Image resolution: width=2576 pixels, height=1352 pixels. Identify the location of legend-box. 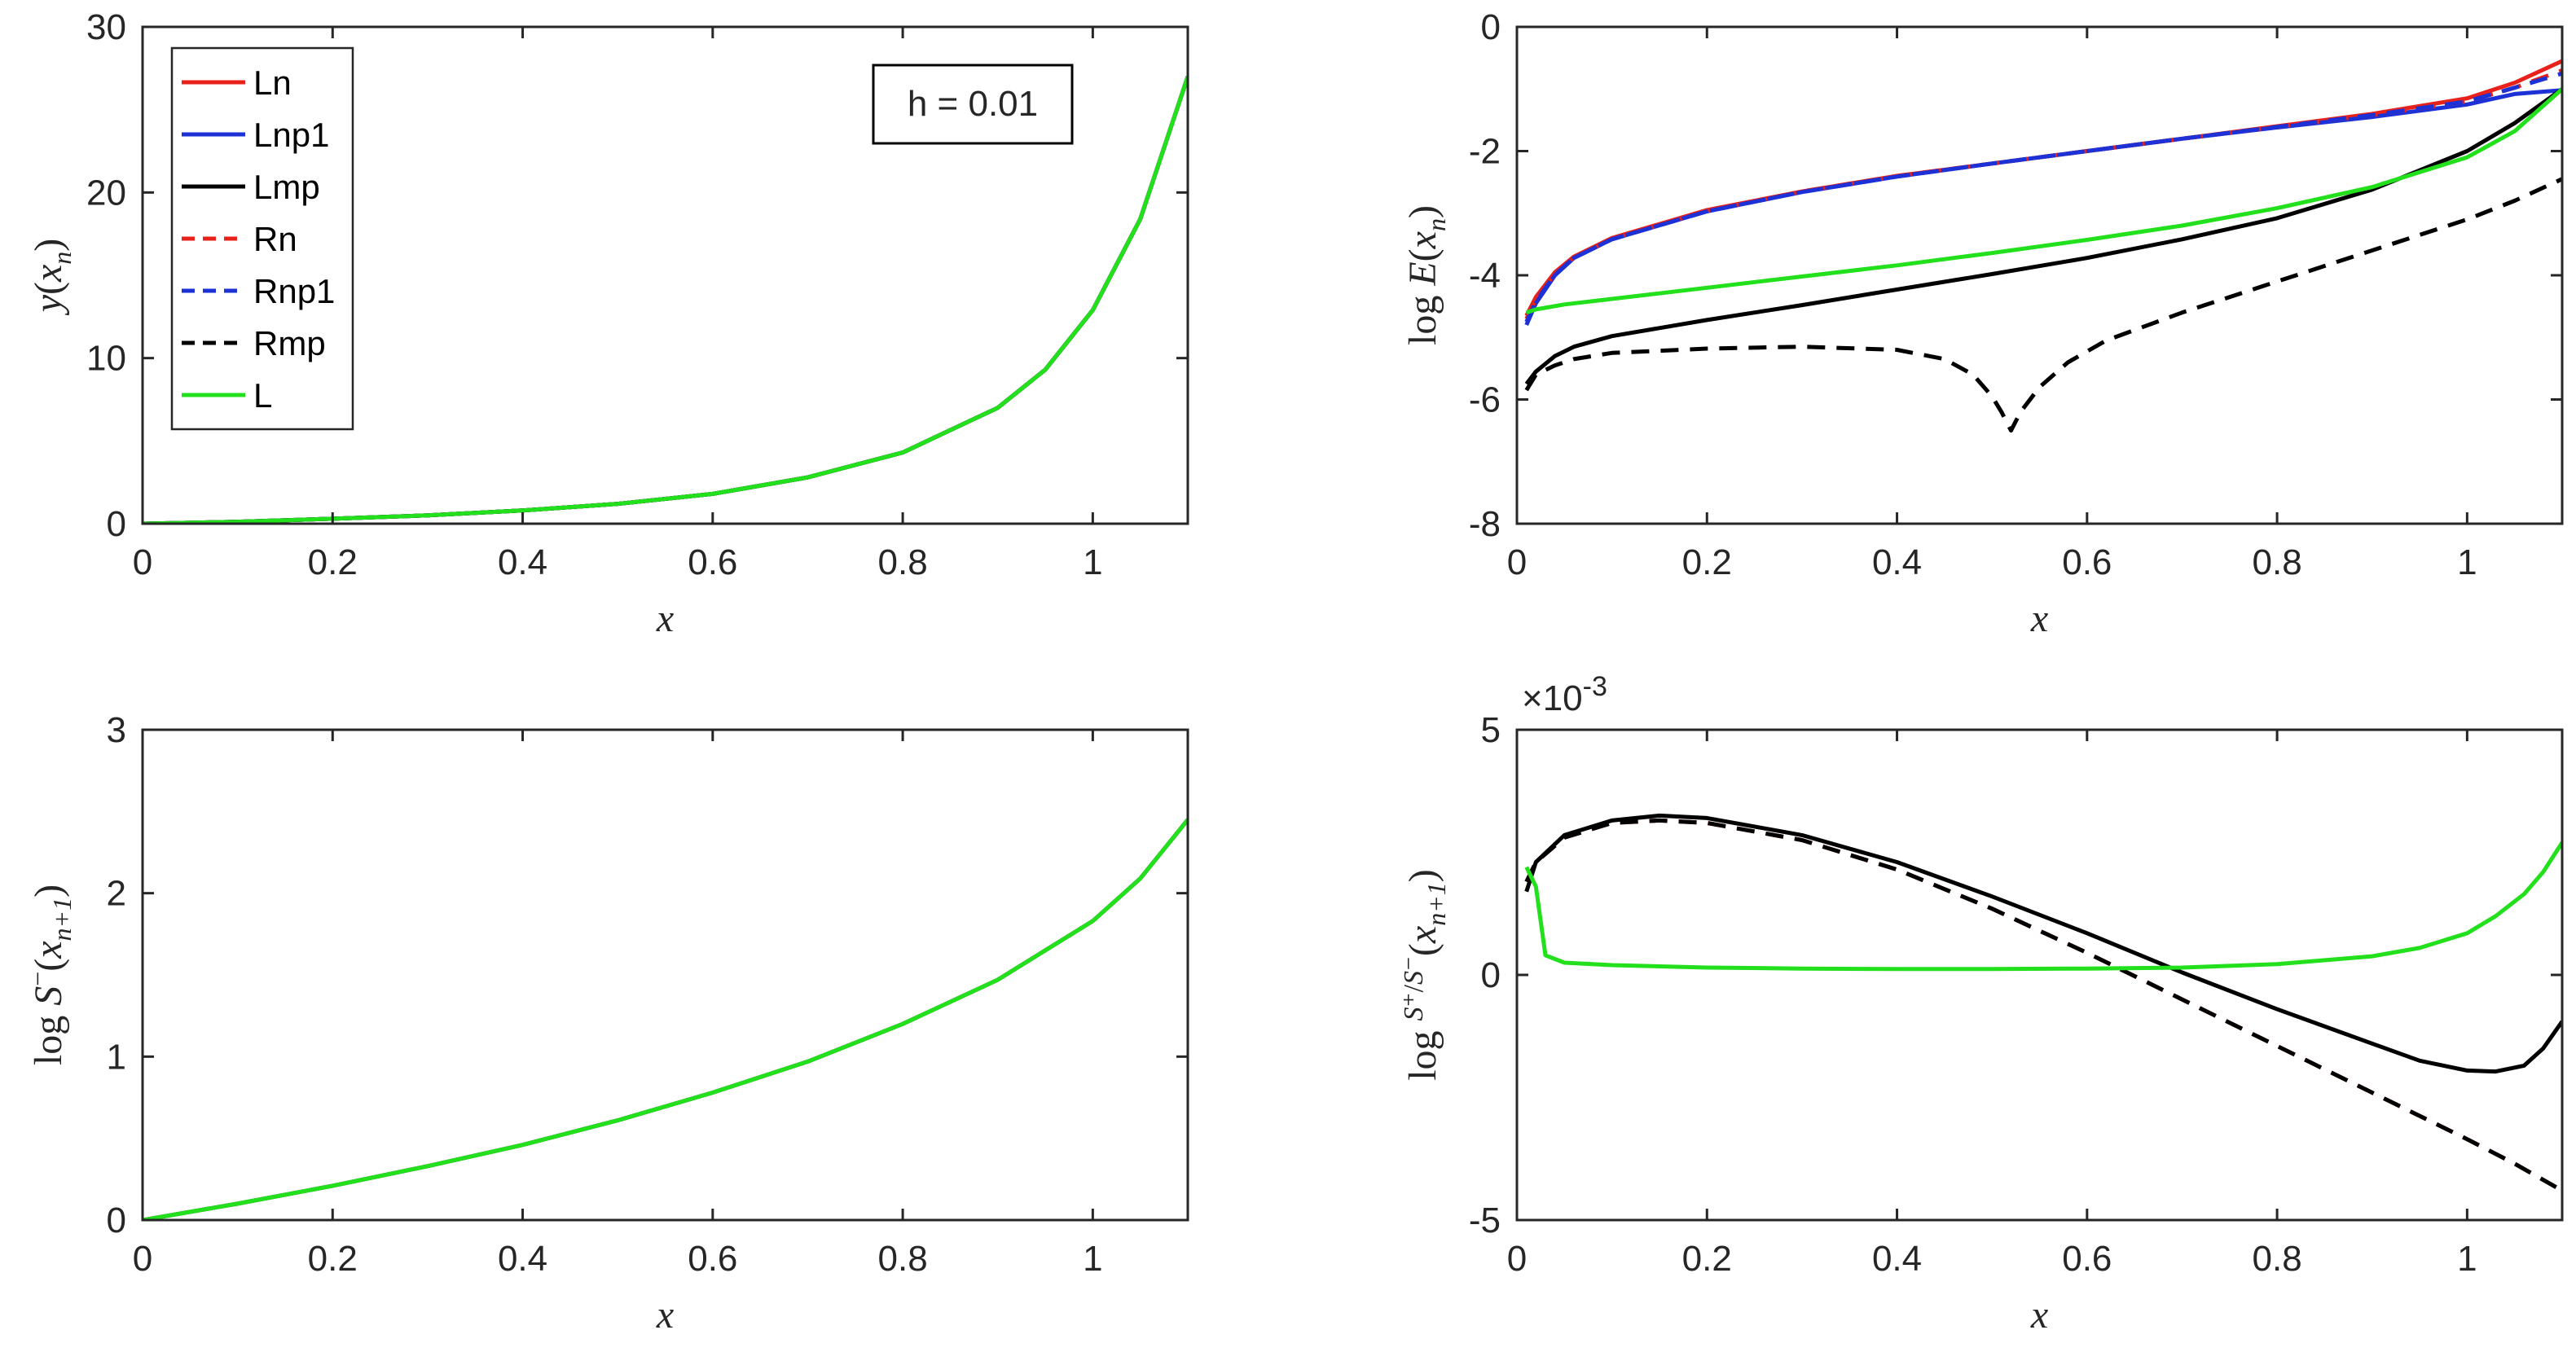
(262, 238).